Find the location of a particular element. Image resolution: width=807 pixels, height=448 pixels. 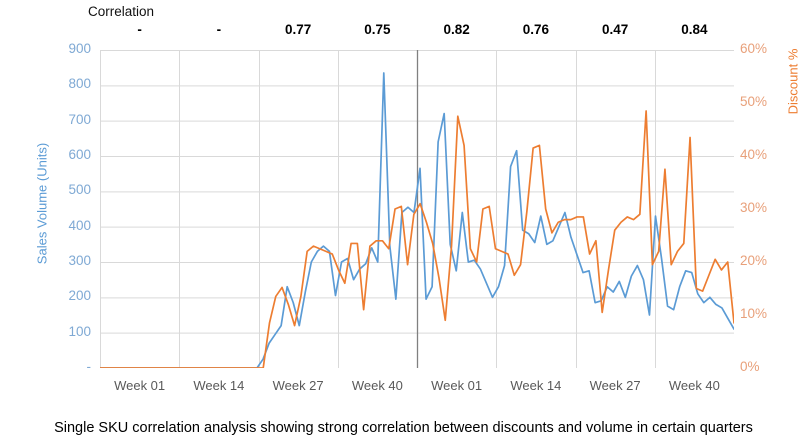

left-y-tick-800: 800 is located at coordinates (79, 84).